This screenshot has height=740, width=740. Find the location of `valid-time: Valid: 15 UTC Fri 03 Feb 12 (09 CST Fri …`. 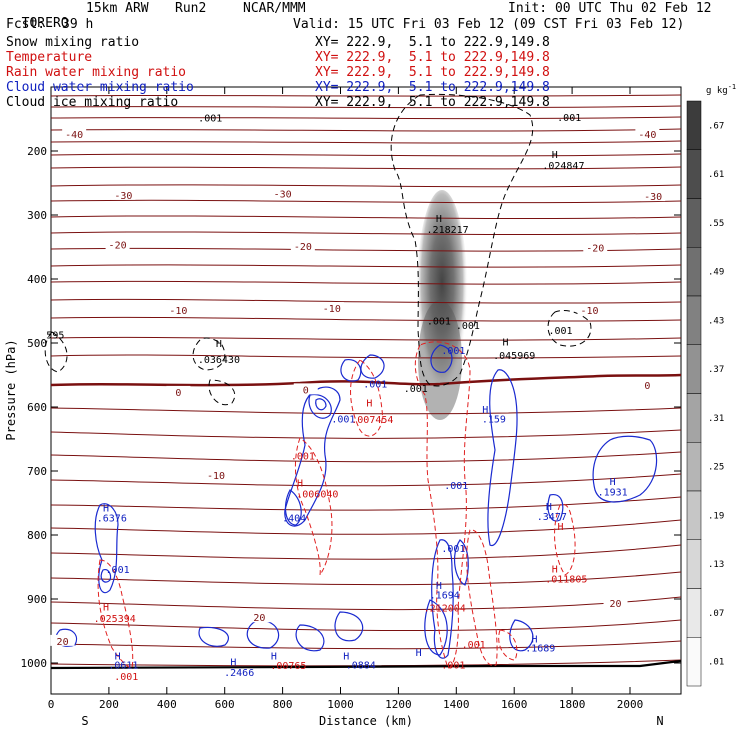

valid-time: Valid: 15 UTC Fri 03 Feb 12 (09 CST Fri … is located at coordinates (489, 24).